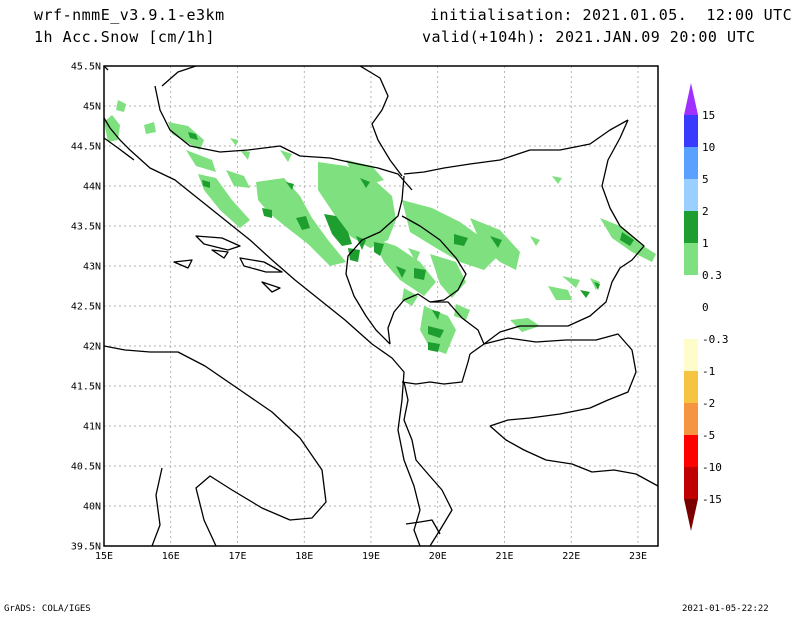  I want to click on lat-label: 41.5N, so click(86, 387).